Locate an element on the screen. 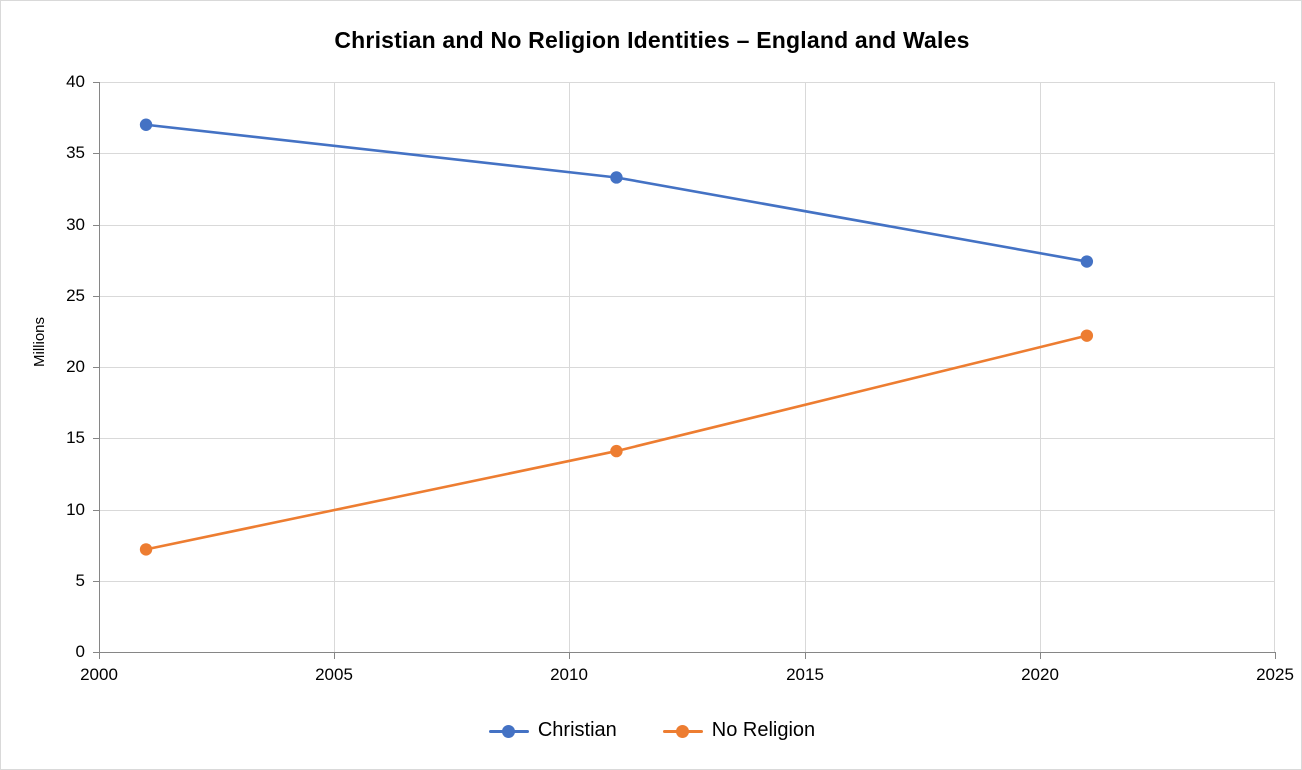  legend-label-christian: Christian is located at coordinates (577, 730).